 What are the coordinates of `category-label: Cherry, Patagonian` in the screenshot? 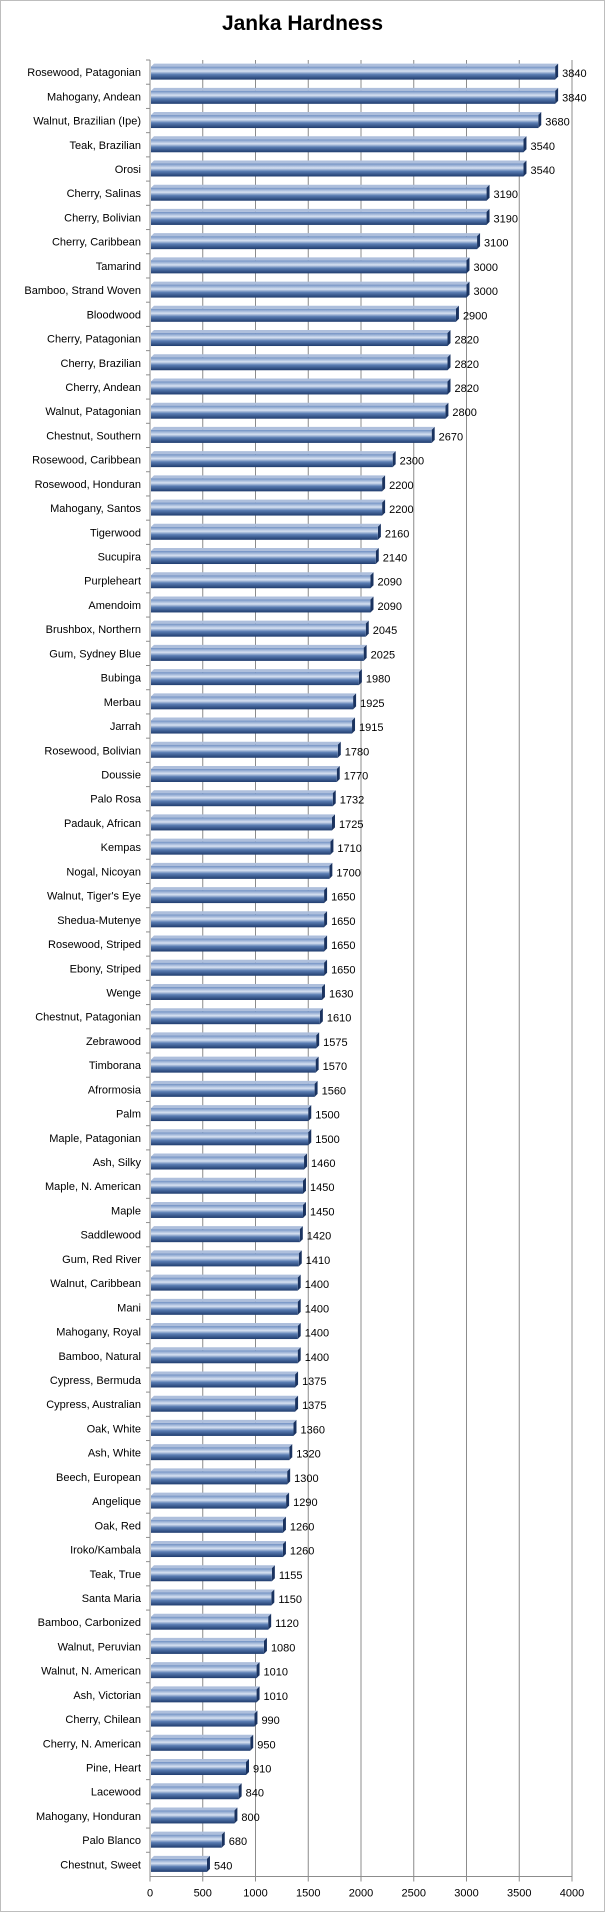 It's located at (94, 340).